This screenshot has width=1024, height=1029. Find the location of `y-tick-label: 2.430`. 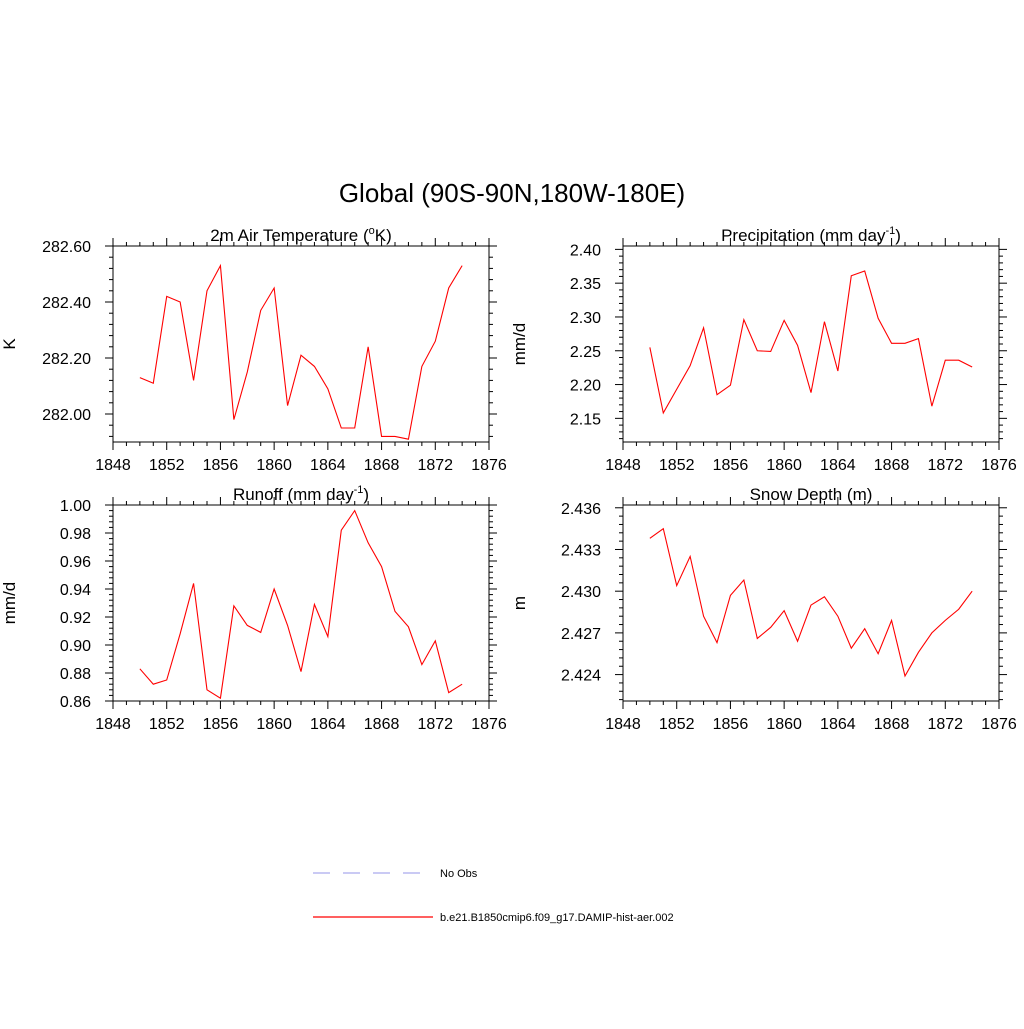

y-tick-label: 2.430 is located at coordinates (581, 592).